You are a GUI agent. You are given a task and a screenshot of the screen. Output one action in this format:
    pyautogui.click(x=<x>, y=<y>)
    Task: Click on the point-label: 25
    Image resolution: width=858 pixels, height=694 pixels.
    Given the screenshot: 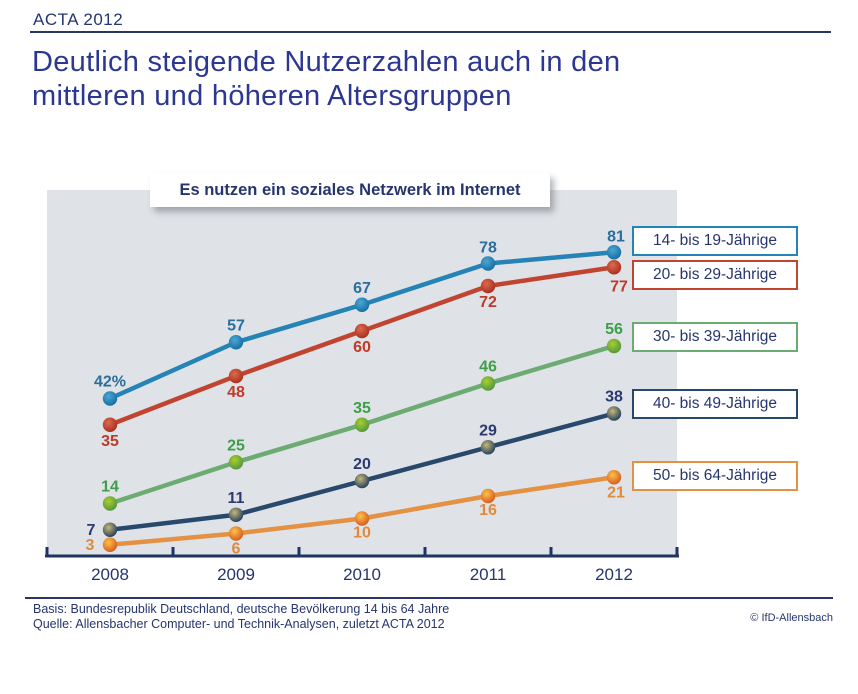 What is the action you would take?
    pyautogui.click(x=236, y=445)
    